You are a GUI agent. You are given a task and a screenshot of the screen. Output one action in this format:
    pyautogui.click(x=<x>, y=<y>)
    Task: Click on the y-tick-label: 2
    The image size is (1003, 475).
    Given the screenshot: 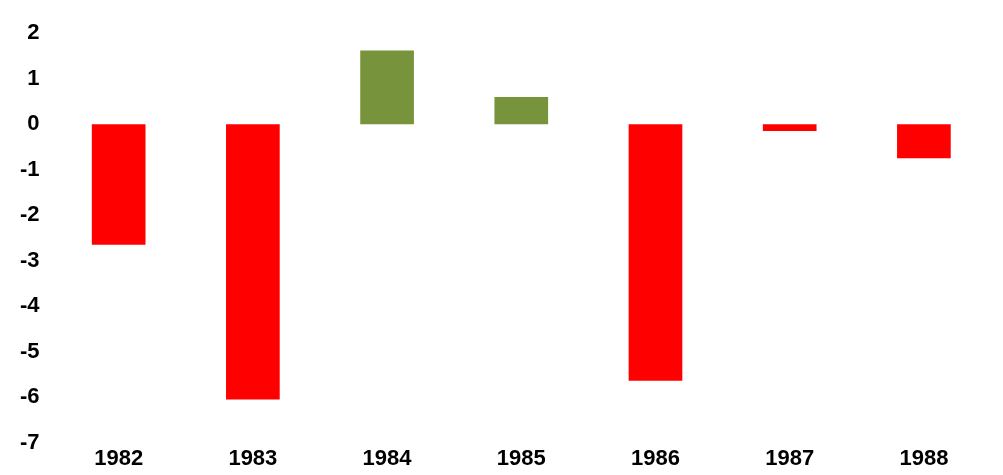 What is the action you would take?
    pyautogui.click(x=33, y=32)
    